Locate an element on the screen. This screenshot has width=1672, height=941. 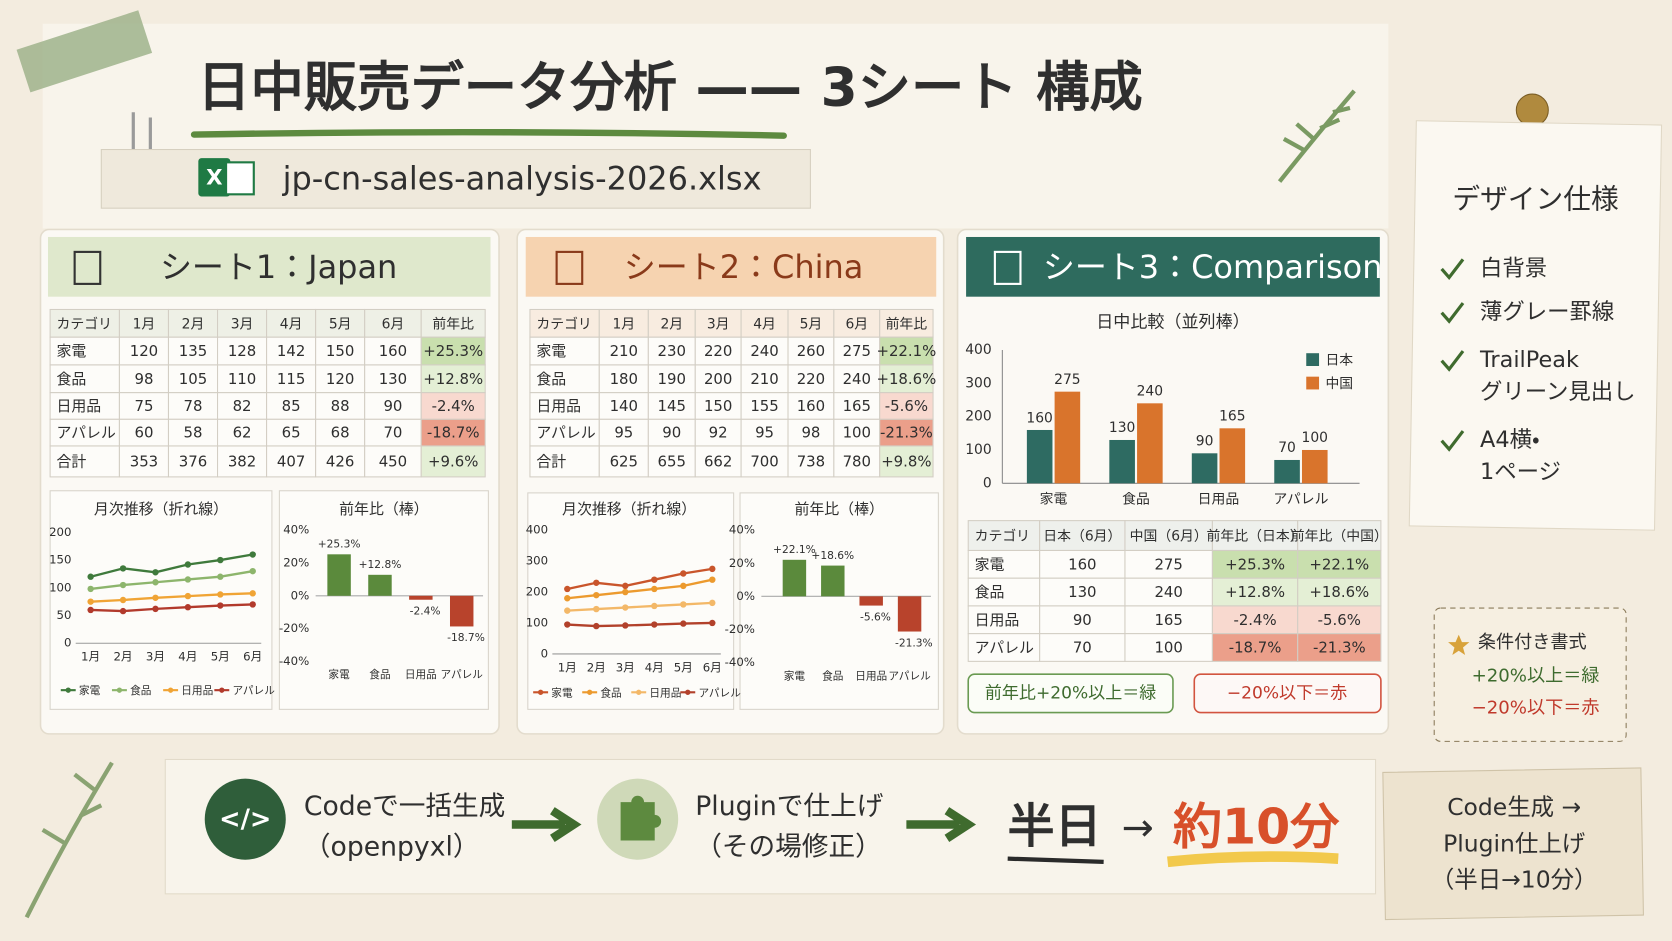
table-text: 128 is located at coordinates (242, 351).